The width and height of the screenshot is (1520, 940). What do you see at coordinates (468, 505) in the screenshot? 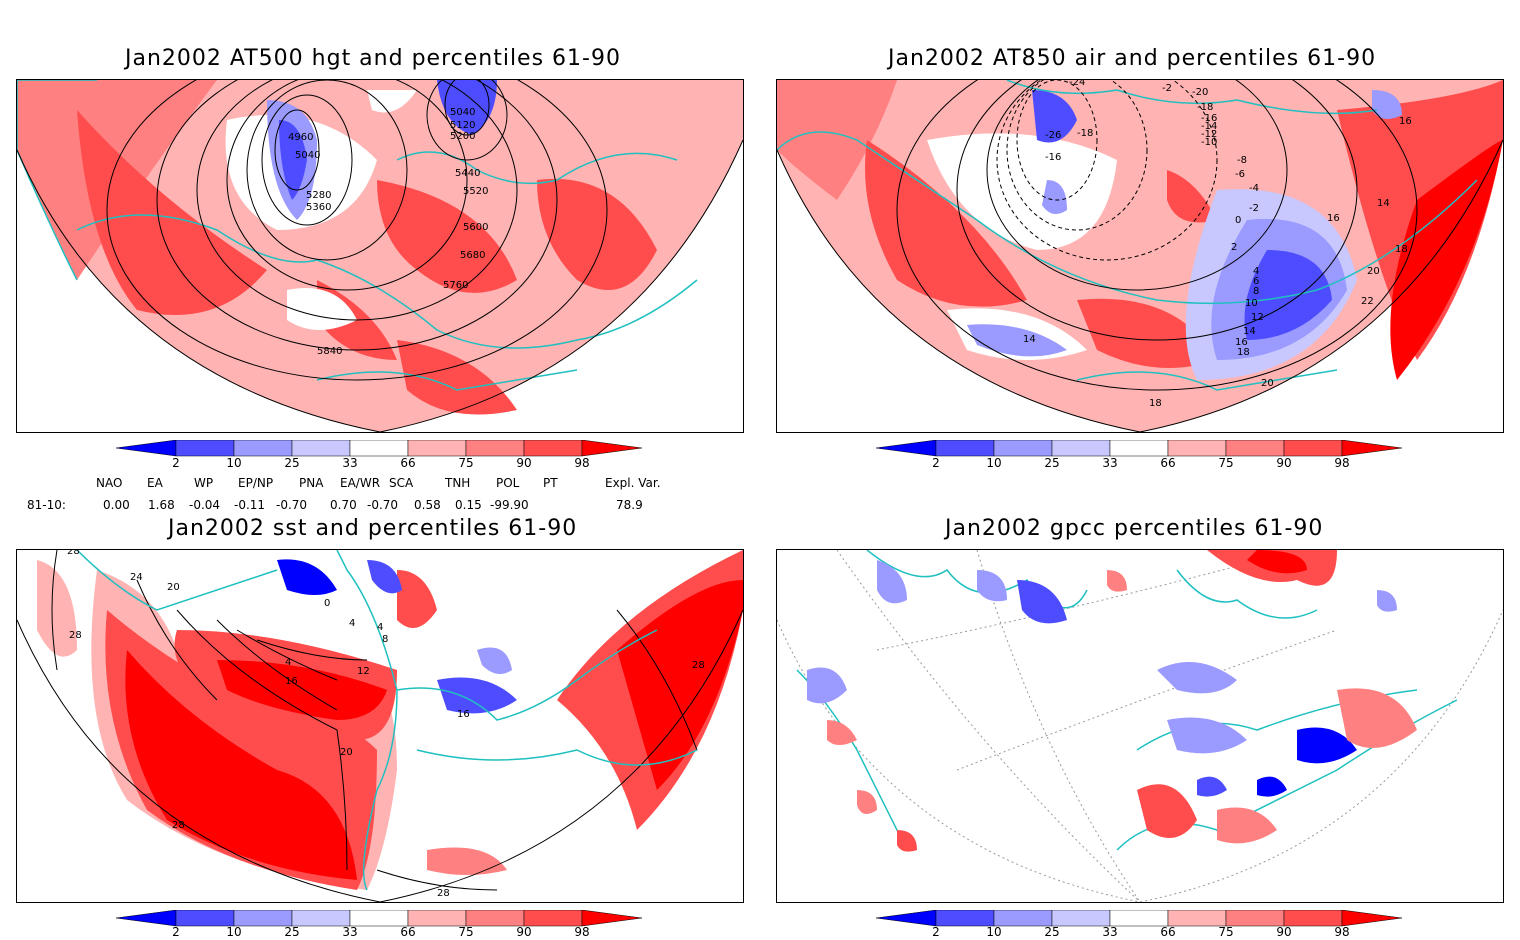
I see `index-value-pol: 0.15` at bounding box center [468, 505].